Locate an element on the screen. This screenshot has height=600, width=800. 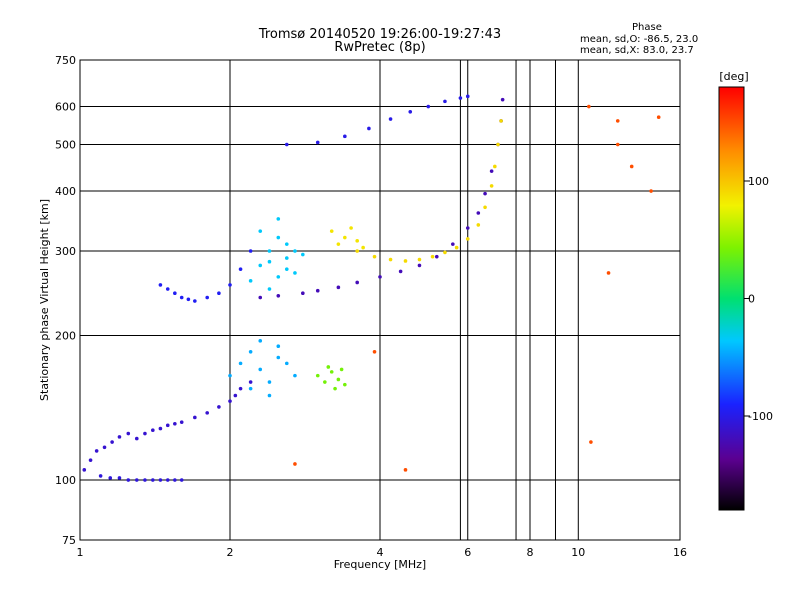
y-tick-label: 600 is located at coordinates (65, 107).